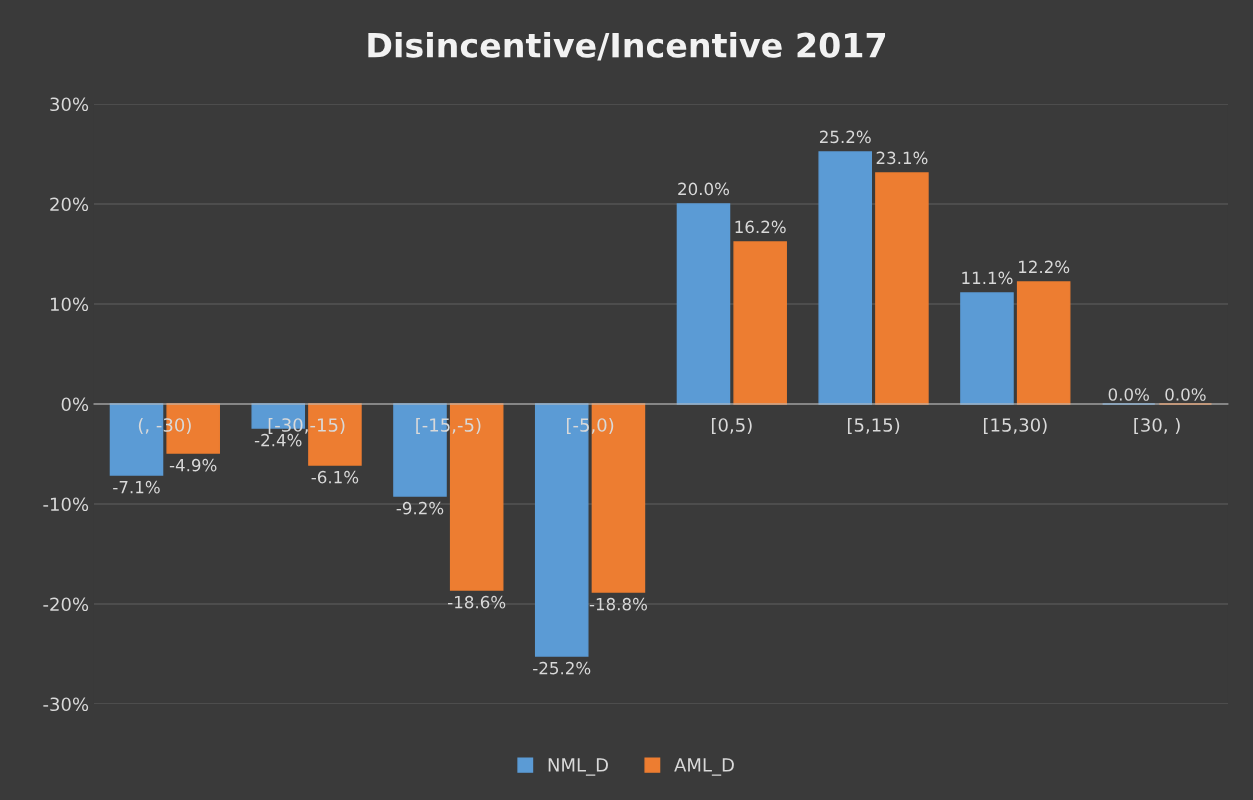 This screenshot has height=800, width=1253. Describe the element at coordinates (704, 767) in the screenshot. I see `legend-label: AML_D` at that location.